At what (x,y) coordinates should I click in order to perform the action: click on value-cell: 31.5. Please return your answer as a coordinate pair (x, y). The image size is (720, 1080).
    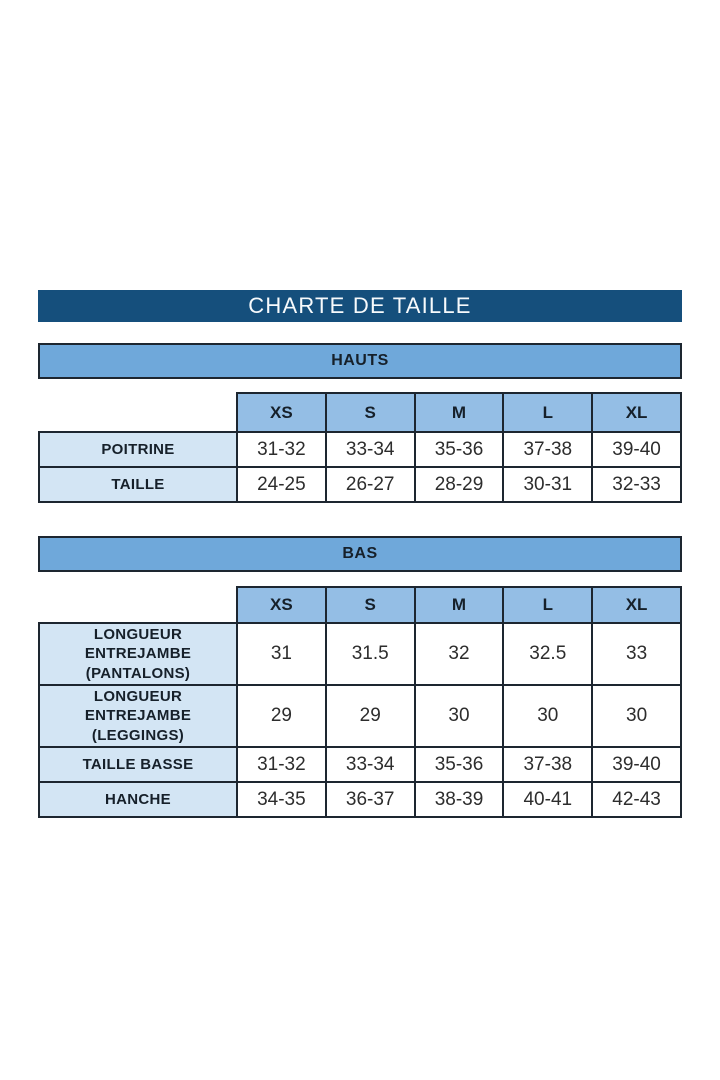
    Looking at the image, I should click on (370, 654).